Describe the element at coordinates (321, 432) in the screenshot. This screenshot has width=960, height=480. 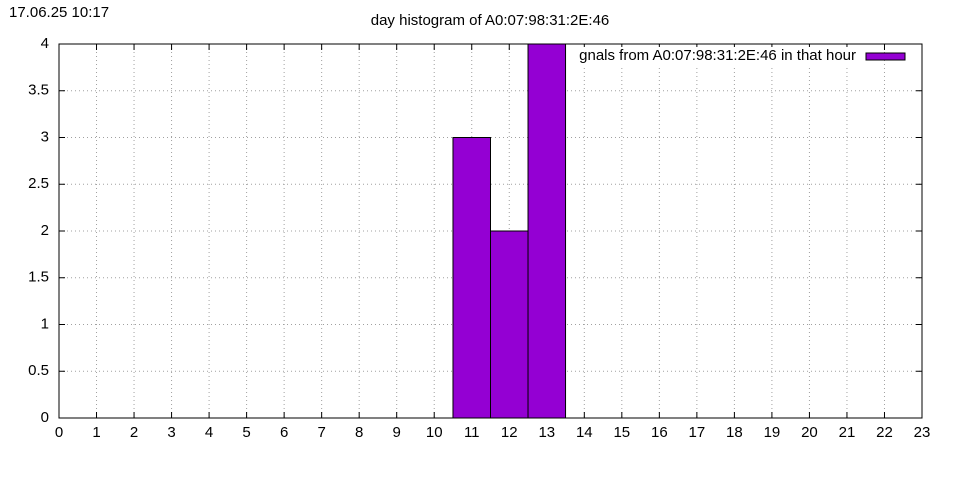
I see `x-tick-label: 7` at that location.